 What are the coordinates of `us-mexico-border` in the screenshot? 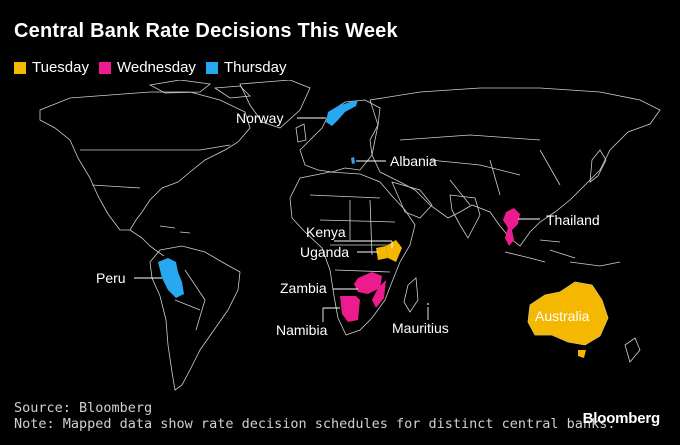 It's located at (116, 186).